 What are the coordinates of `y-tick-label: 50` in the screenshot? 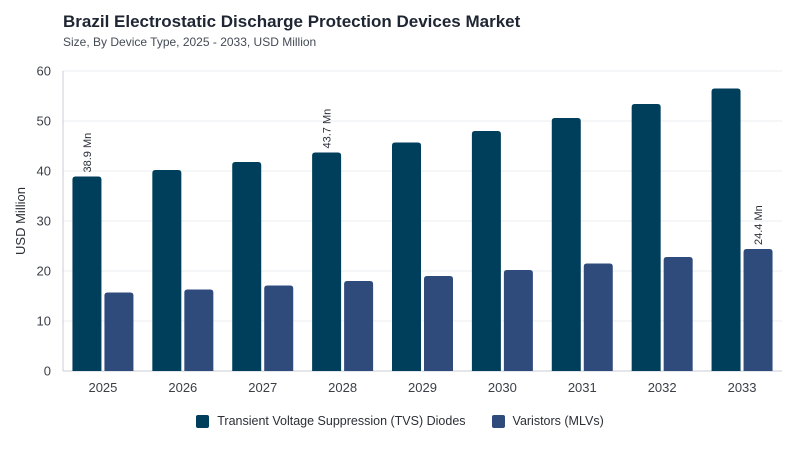 It's located at (44, 121).